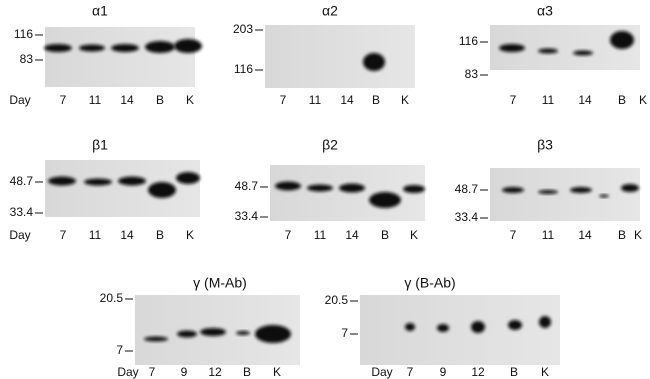 Image resolution: width=650 pixels, height=379 pixels. What do you see at coordinates (104, 189) in the screenshot?
I see `blot-panel: β1 48.7 33.4 Day 7 11 14 B K` at bounding box center [104, 189].